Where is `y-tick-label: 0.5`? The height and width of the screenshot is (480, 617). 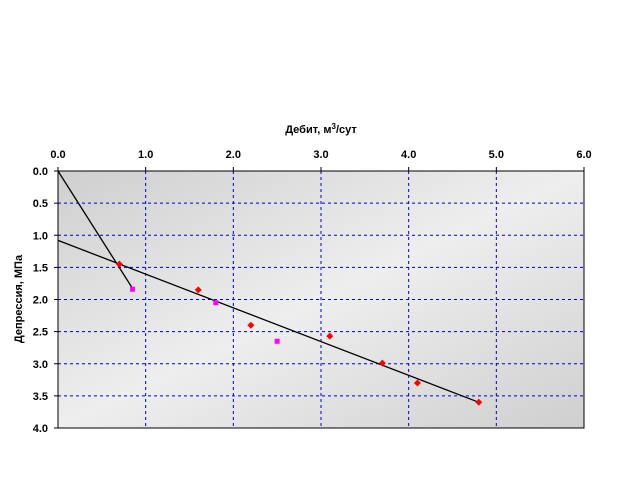 y-tick-label: 0.5 is located at coordinates (40, 204).